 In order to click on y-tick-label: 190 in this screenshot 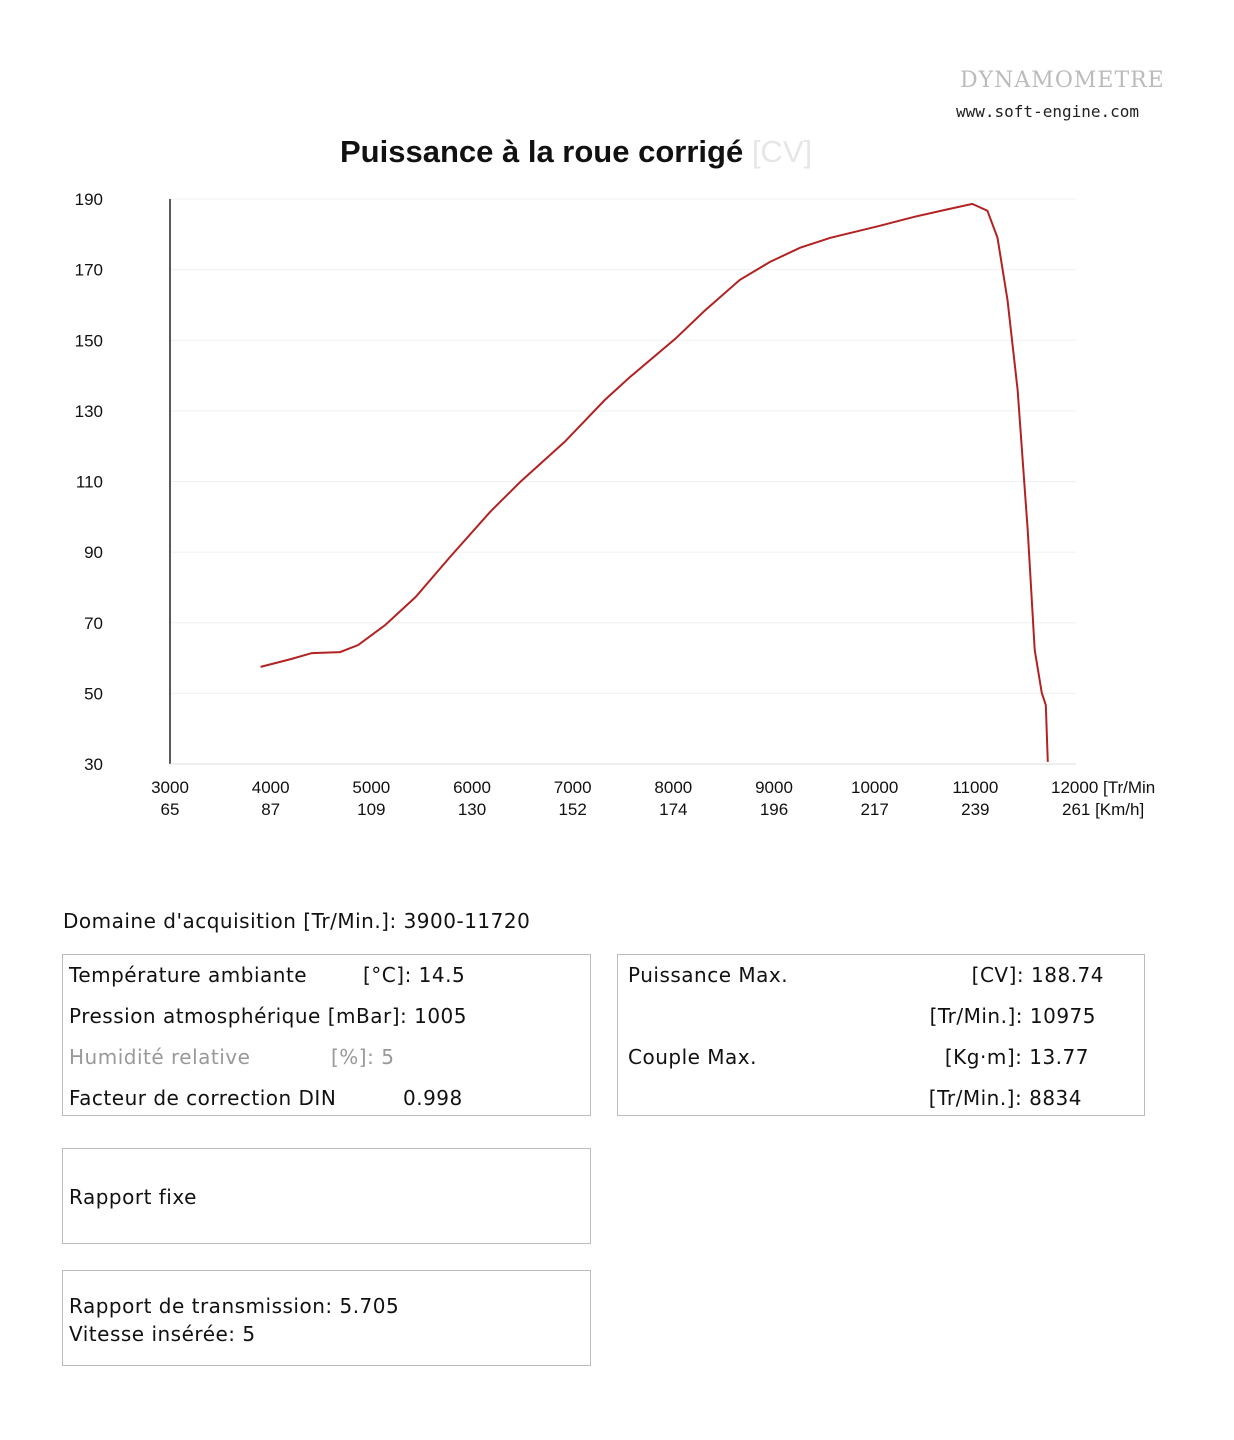, I will do `click(89, 199)`.